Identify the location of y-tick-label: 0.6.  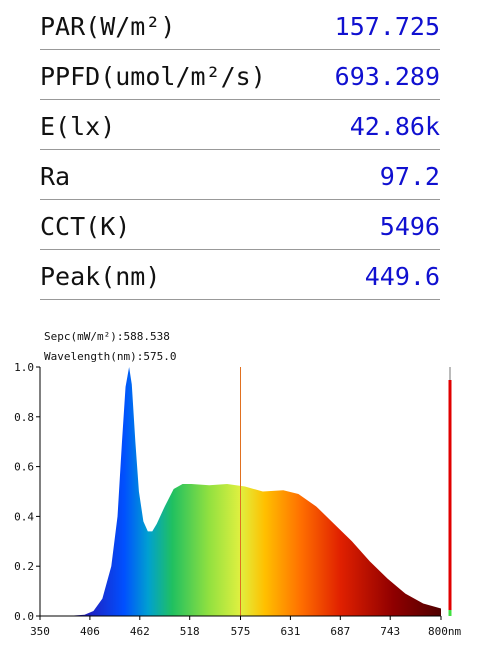
(24, 467).